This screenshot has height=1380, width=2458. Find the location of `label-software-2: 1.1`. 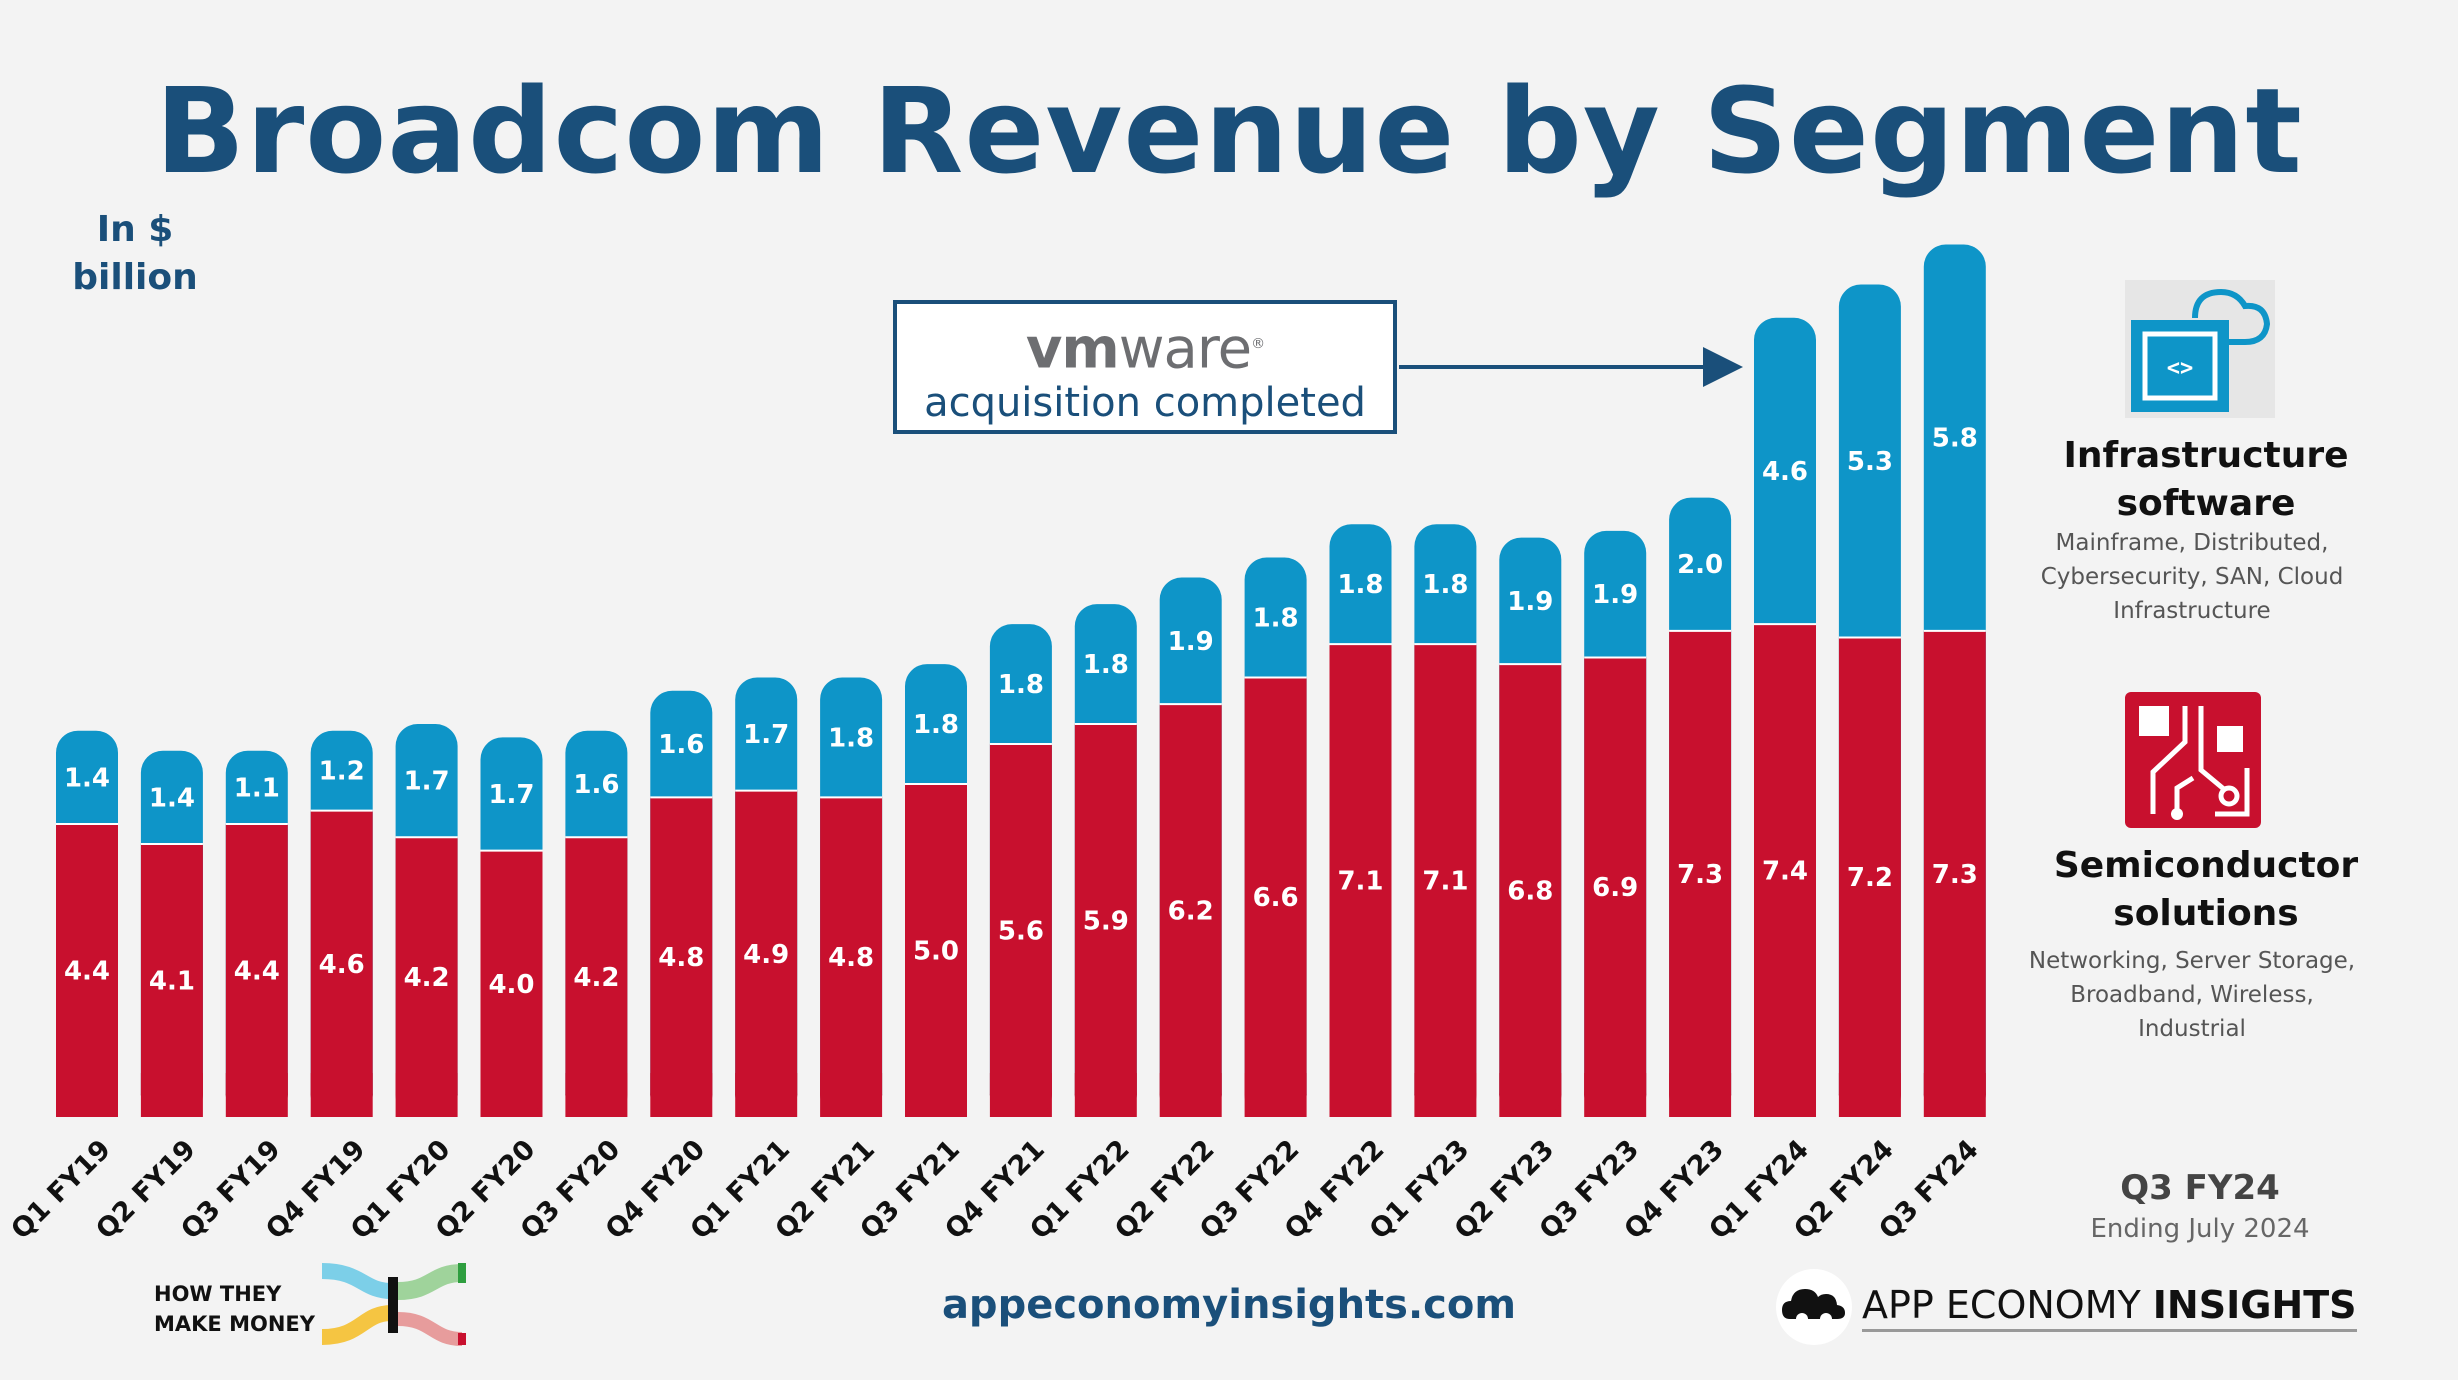

label-software-2: 1.1 is located at coordinates (257, 788).